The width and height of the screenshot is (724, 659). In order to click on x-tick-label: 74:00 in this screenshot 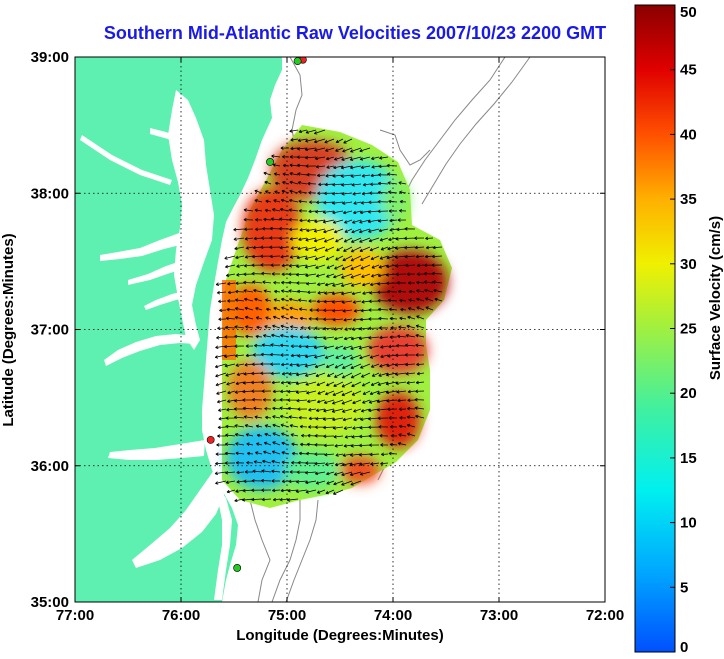, I will do `click(393, 615)`.